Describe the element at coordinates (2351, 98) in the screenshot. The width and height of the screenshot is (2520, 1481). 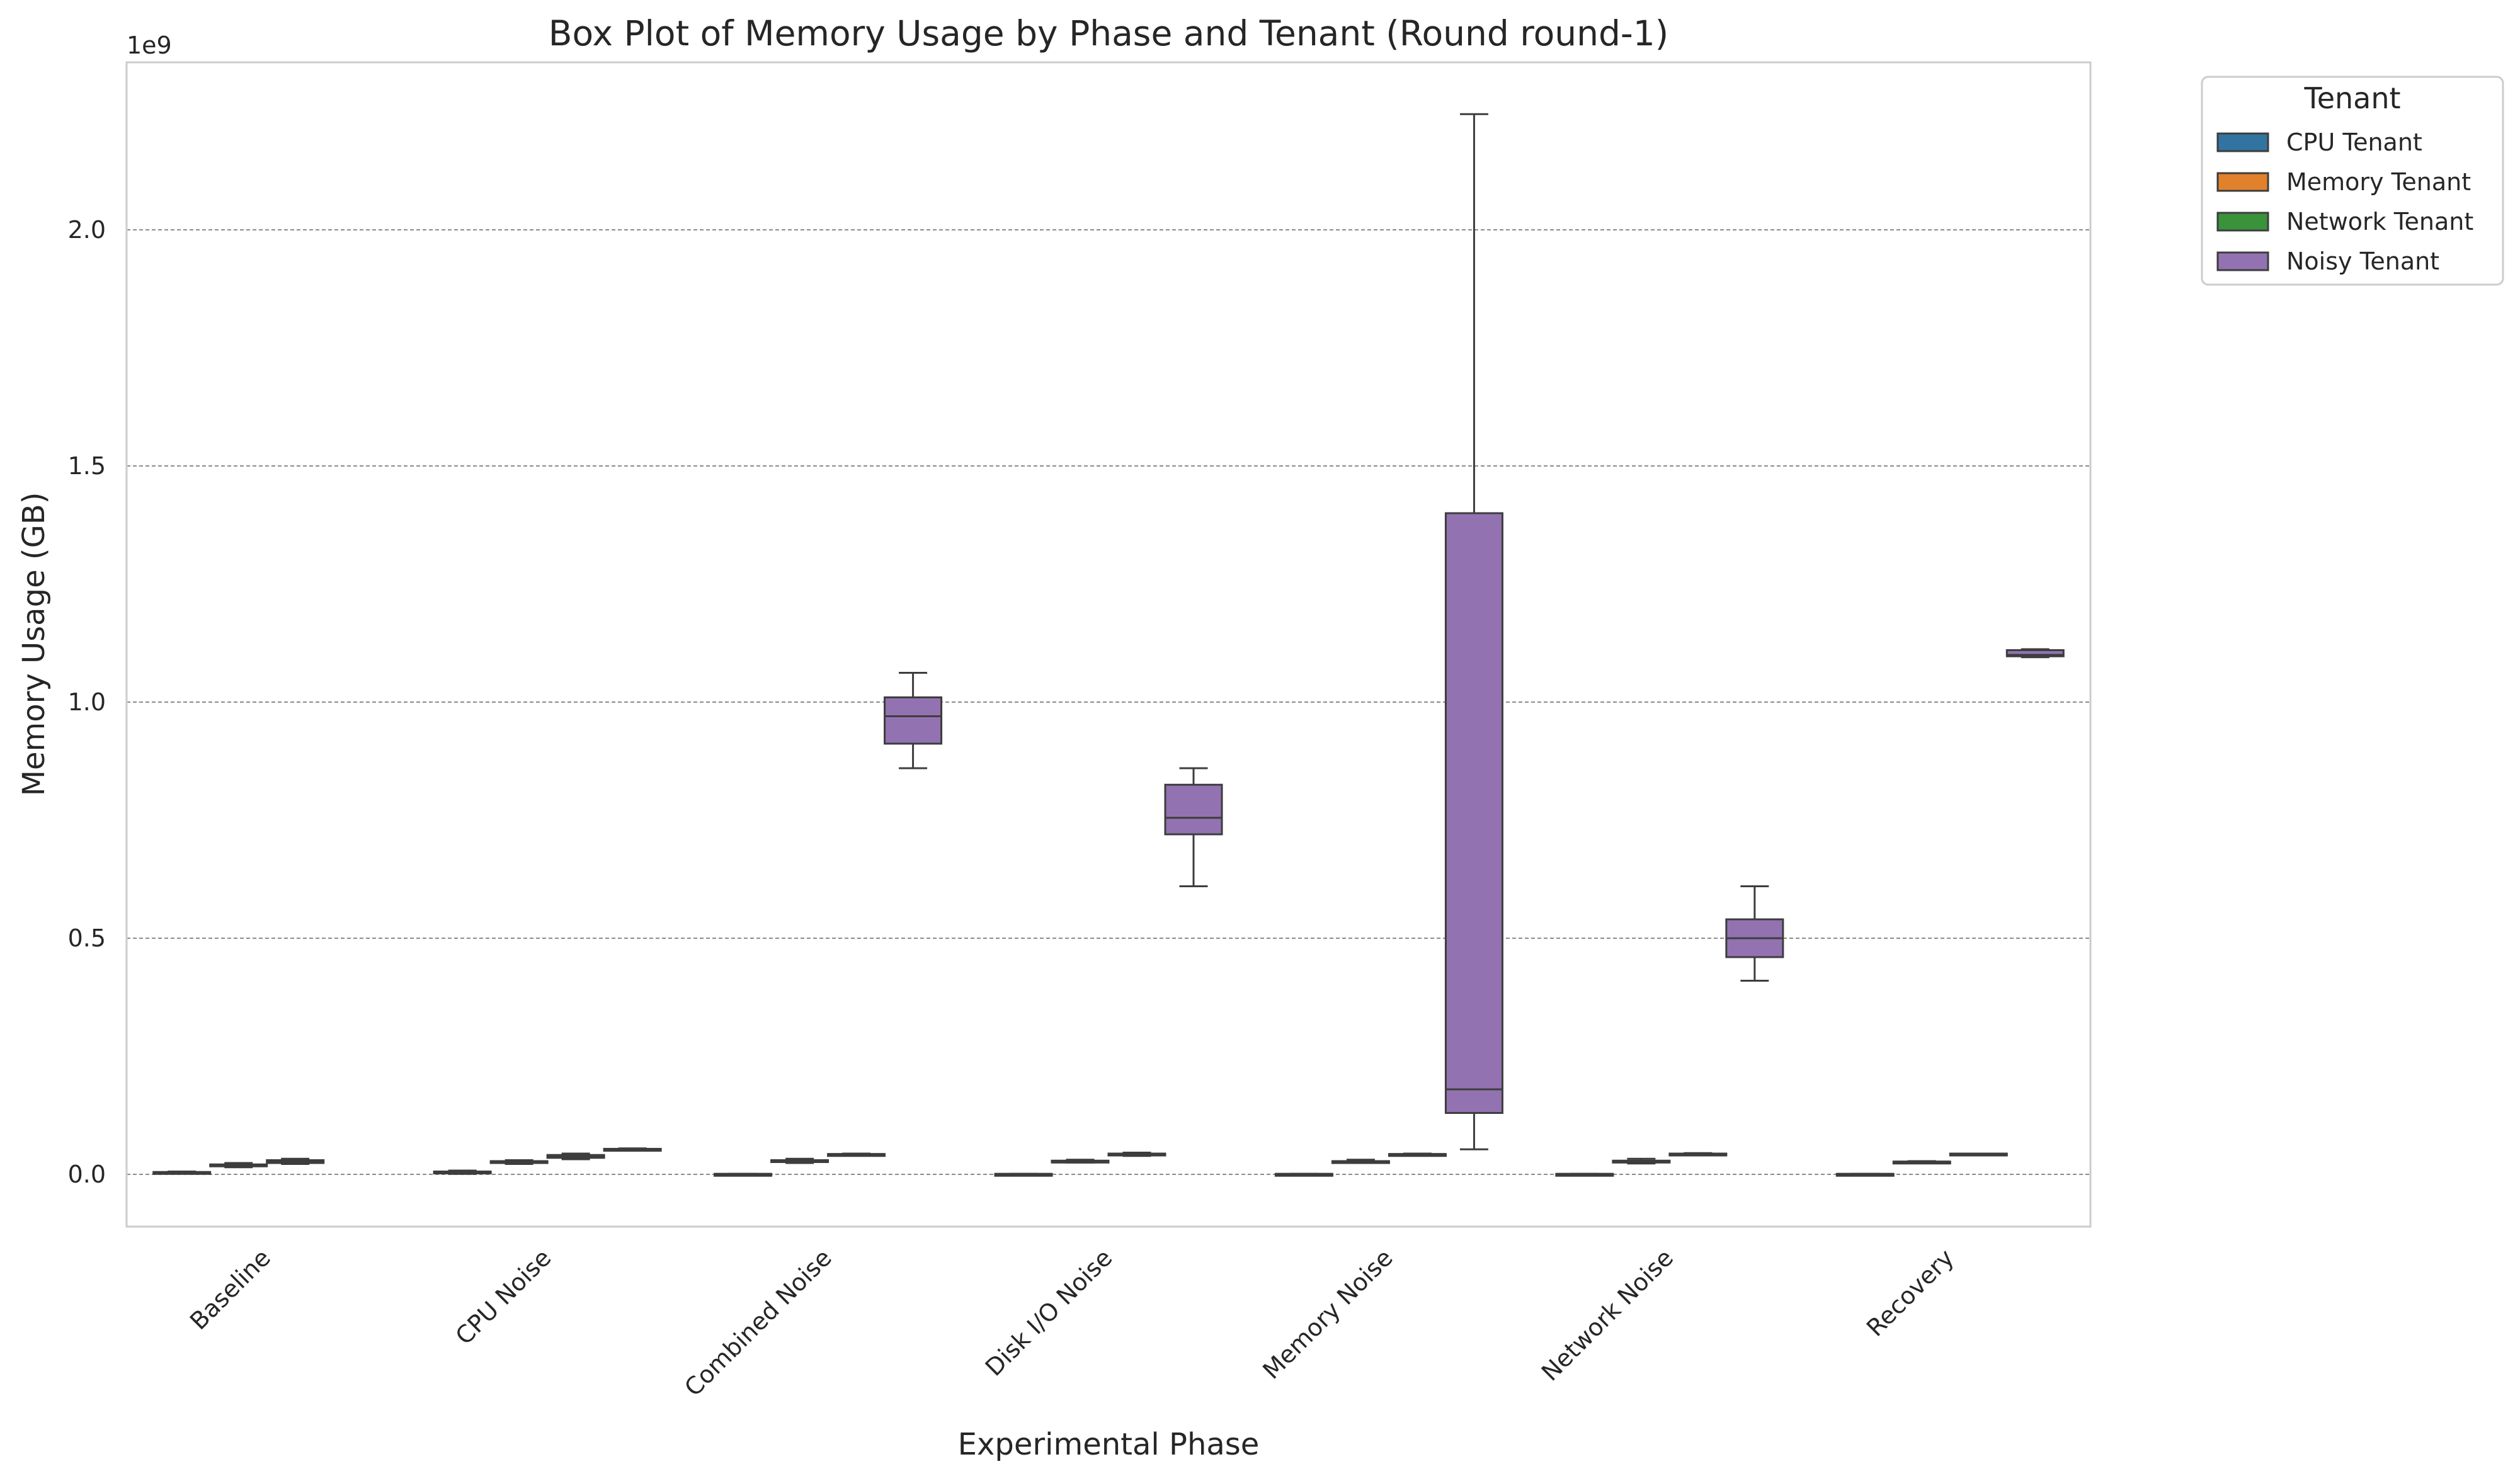
I see `legend-title: Tenant` at that location.